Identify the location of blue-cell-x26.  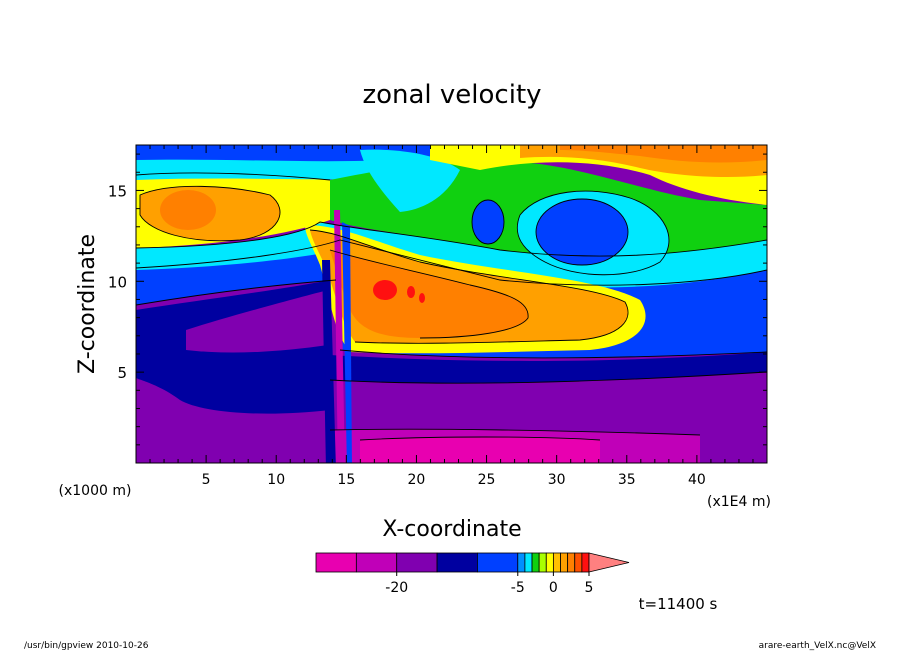
(488, 222).